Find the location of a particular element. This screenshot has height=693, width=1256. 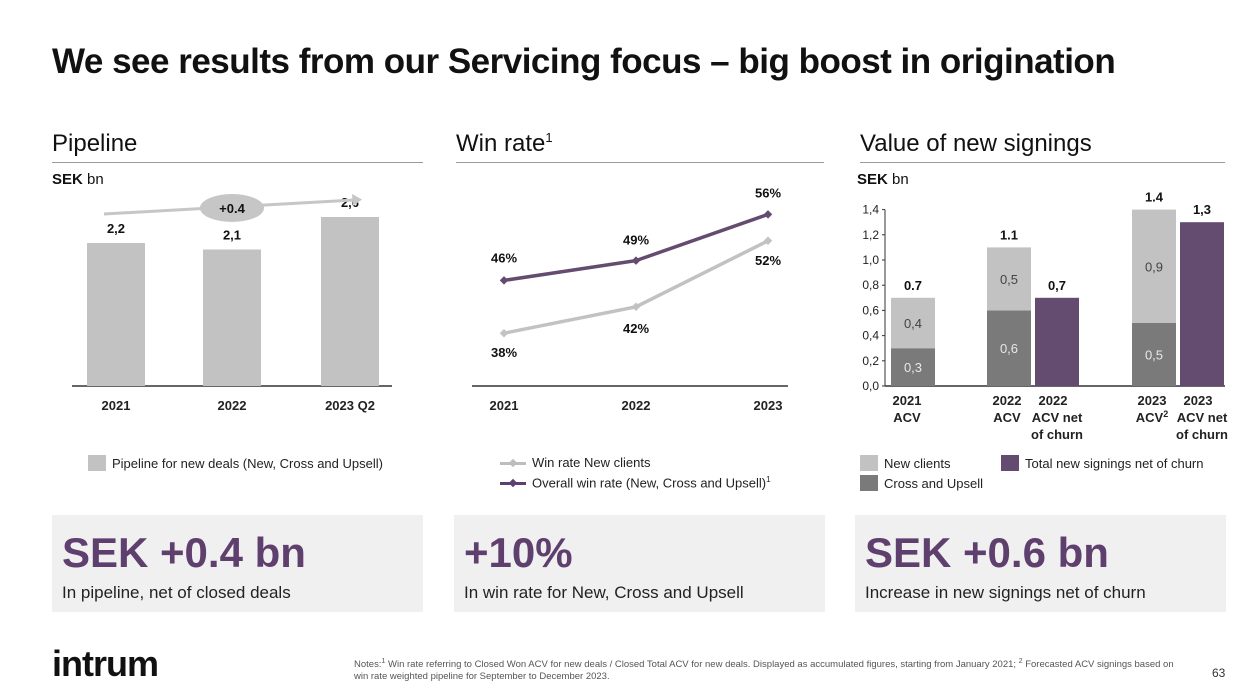

kpi-caption: In win rate for New, Cross and Upsell is located at coordinates (604, 592).